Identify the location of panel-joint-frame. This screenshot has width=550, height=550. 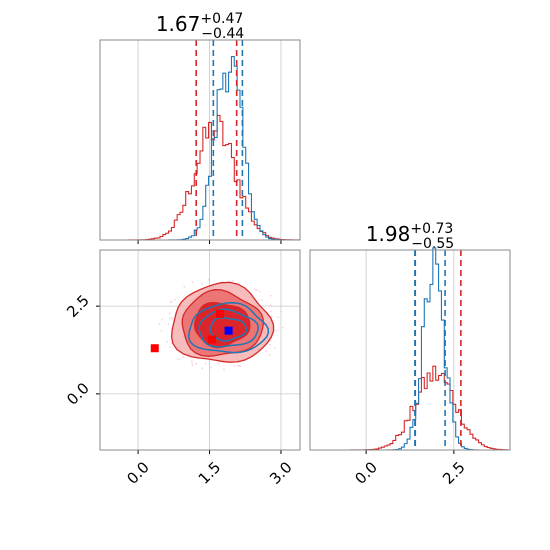
(200, 350).